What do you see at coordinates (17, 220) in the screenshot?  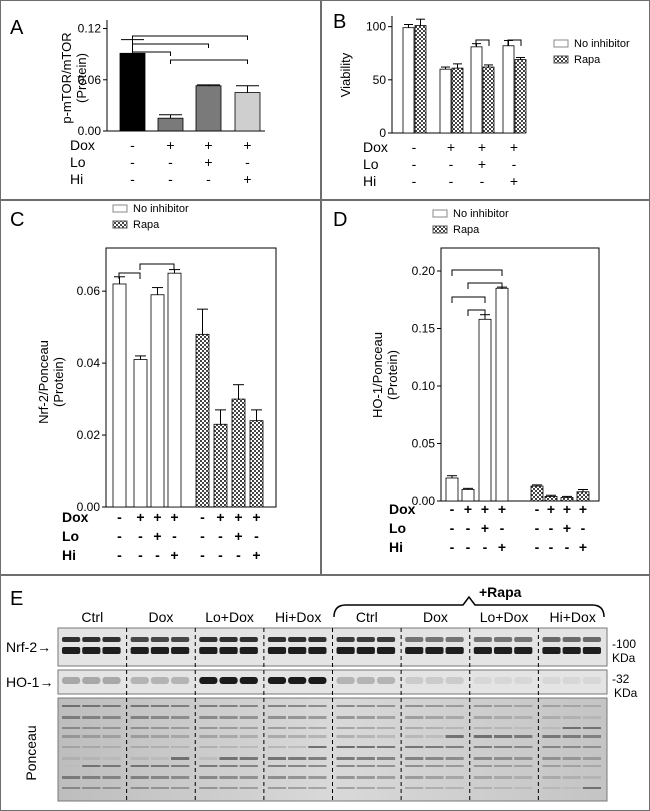 I see `panel-c-label: C` at bounding box center [17, 220].